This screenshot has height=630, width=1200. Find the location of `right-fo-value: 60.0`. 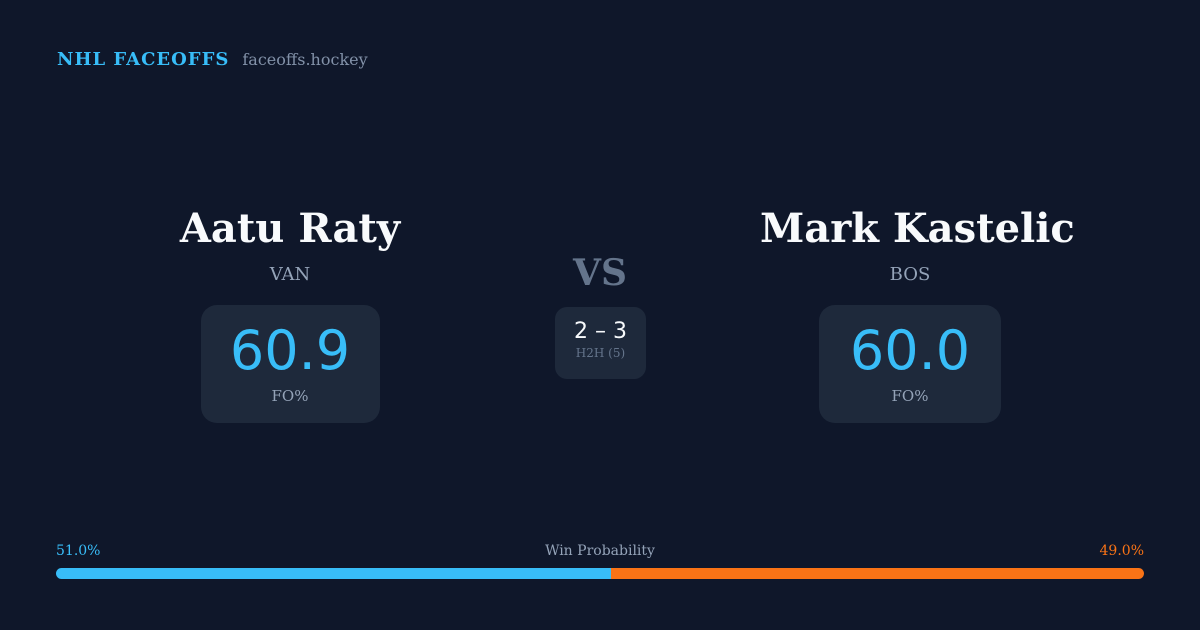

right-fo-value: 60.0 is located at coordinates (910, 350).